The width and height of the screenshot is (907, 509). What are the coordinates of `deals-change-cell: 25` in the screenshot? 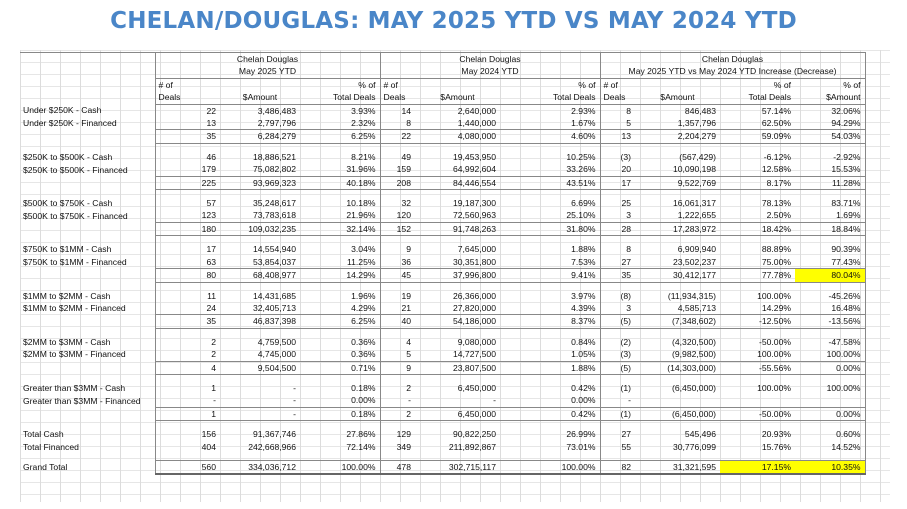 It's located at (617, 203).